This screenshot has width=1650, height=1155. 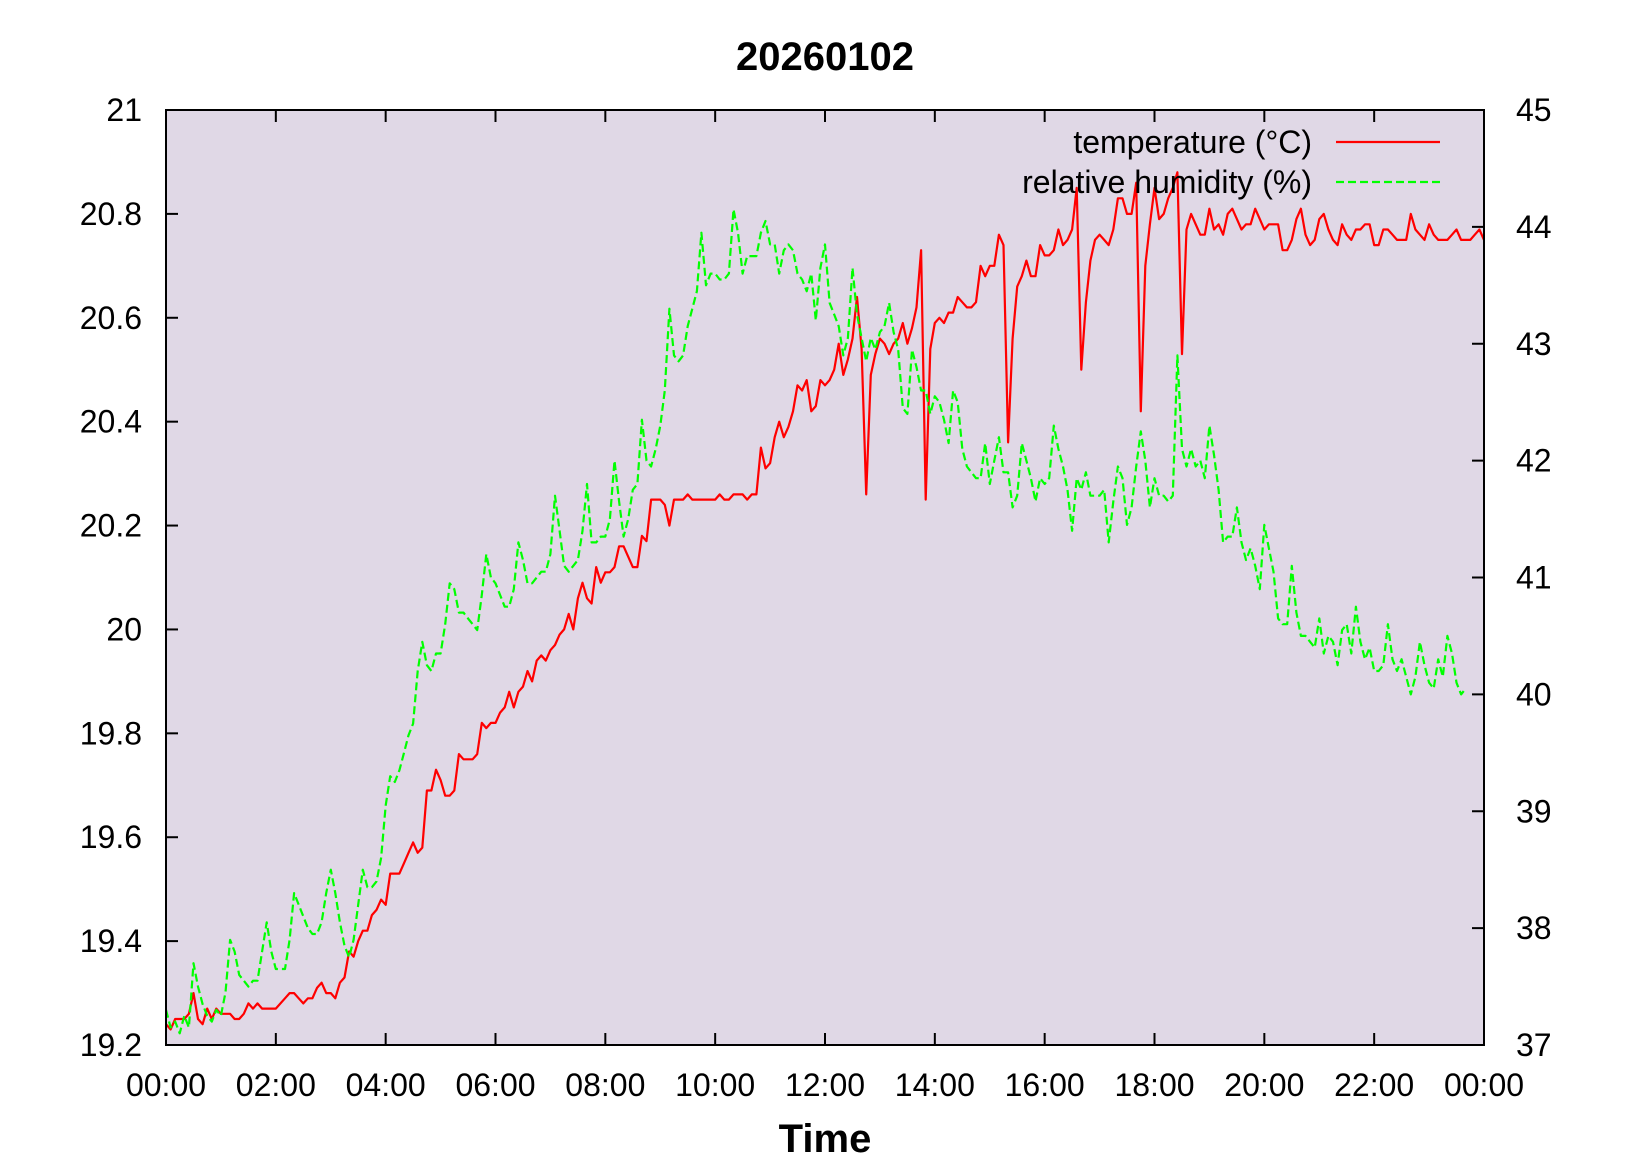 What do you see at coordinates (111, 214) in the screenshot?
I see `y-tick-label: 20.8` at bounding box center [111, 214].